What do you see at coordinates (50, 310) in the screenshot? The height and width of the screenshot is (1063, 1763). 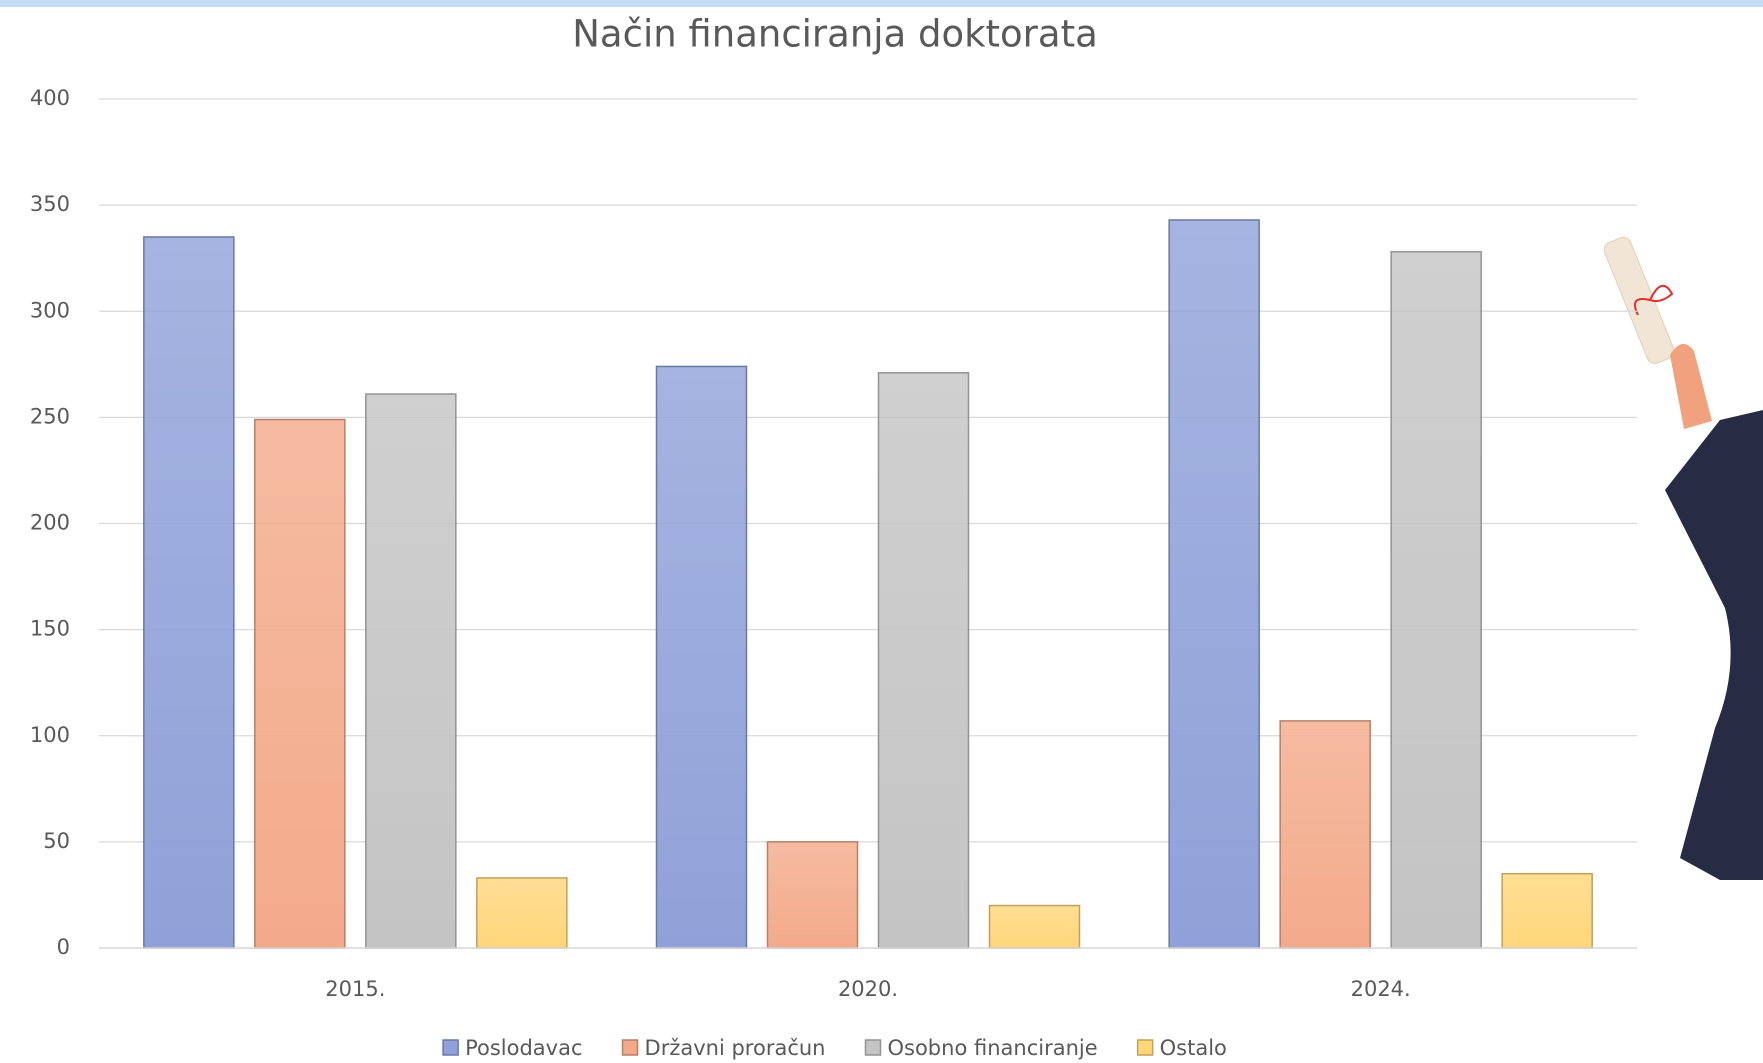 I see `y-tick-label: 300` at bounding box center [50, 310].